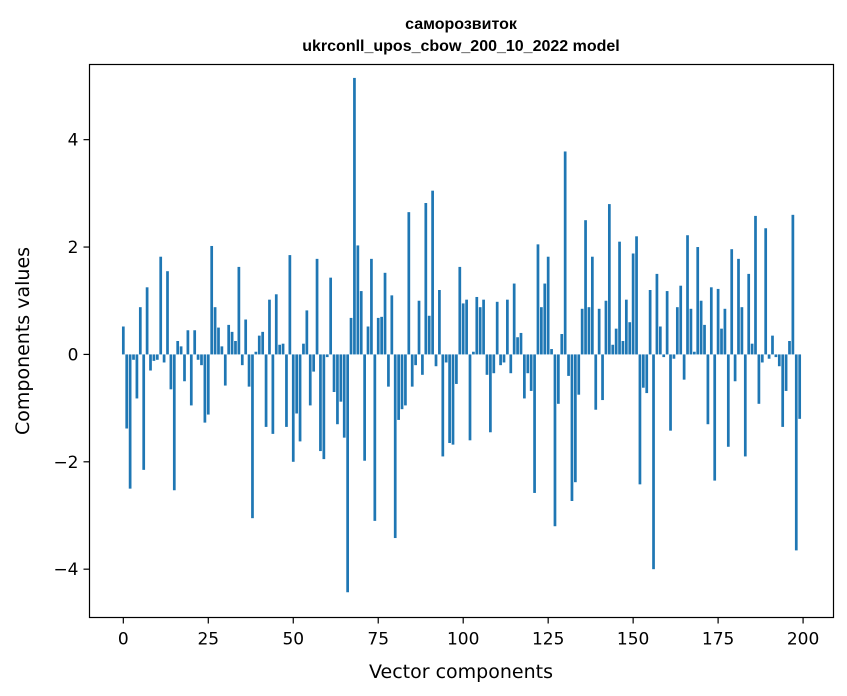 This screenshot has height=696, width=847. What do you see at coordinates (461, 24) in the screenshot?
I see `chart-title-line-1: саморозвиток` at bounding box center [461, 24].